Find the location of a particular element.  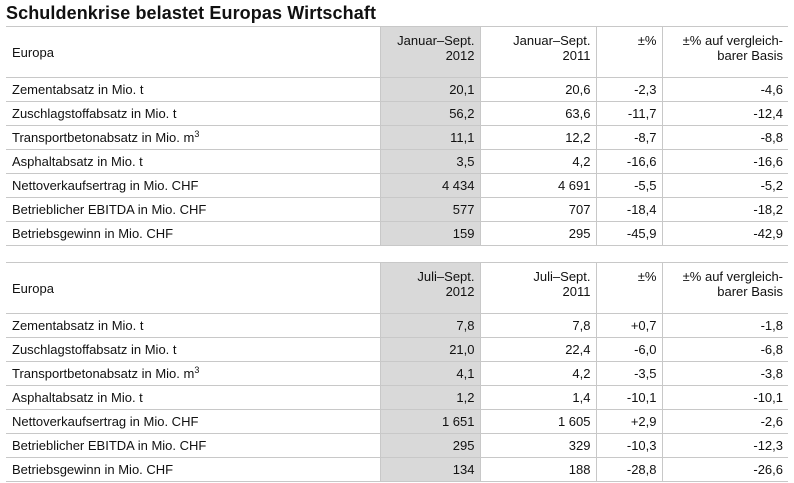

cell-pct-basis: -18,2 is located at coordinates (725, 209).